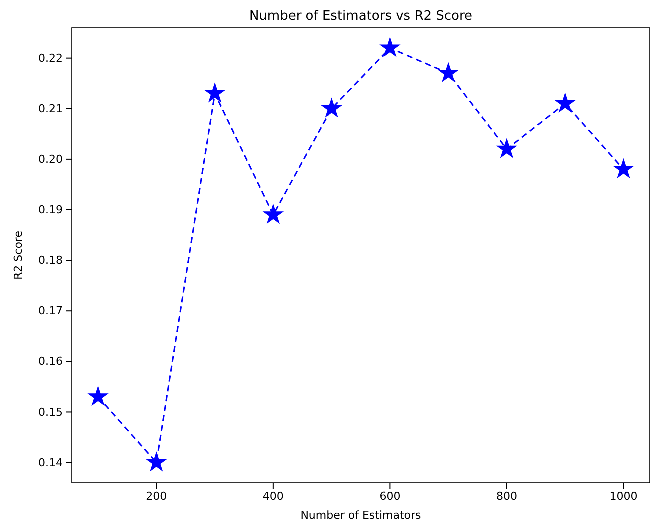  Describe the element at coordinates (50, 261) in the screenshot. I see `y-tick-label: 0.18` at that location.